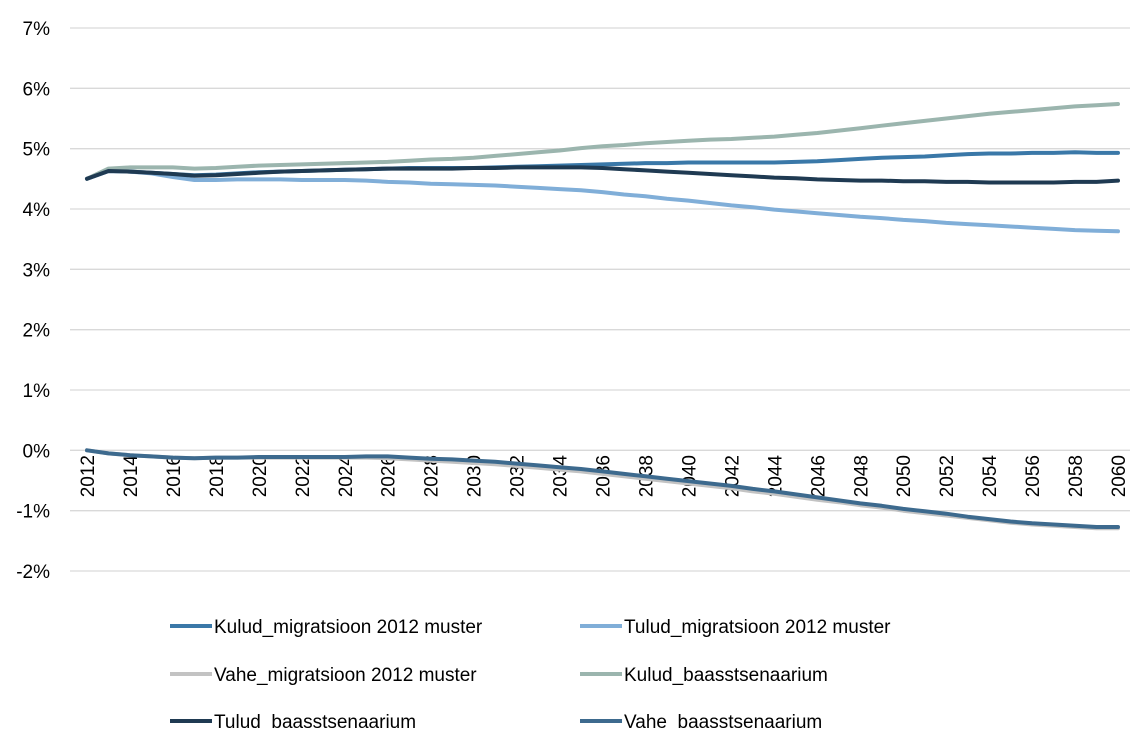 This screenshot has height=736, width=1133. What do you see at coordinates (88, 476) in the screenshot?
I see `x-tick-label: 2012` at bounding box center [88, 476].